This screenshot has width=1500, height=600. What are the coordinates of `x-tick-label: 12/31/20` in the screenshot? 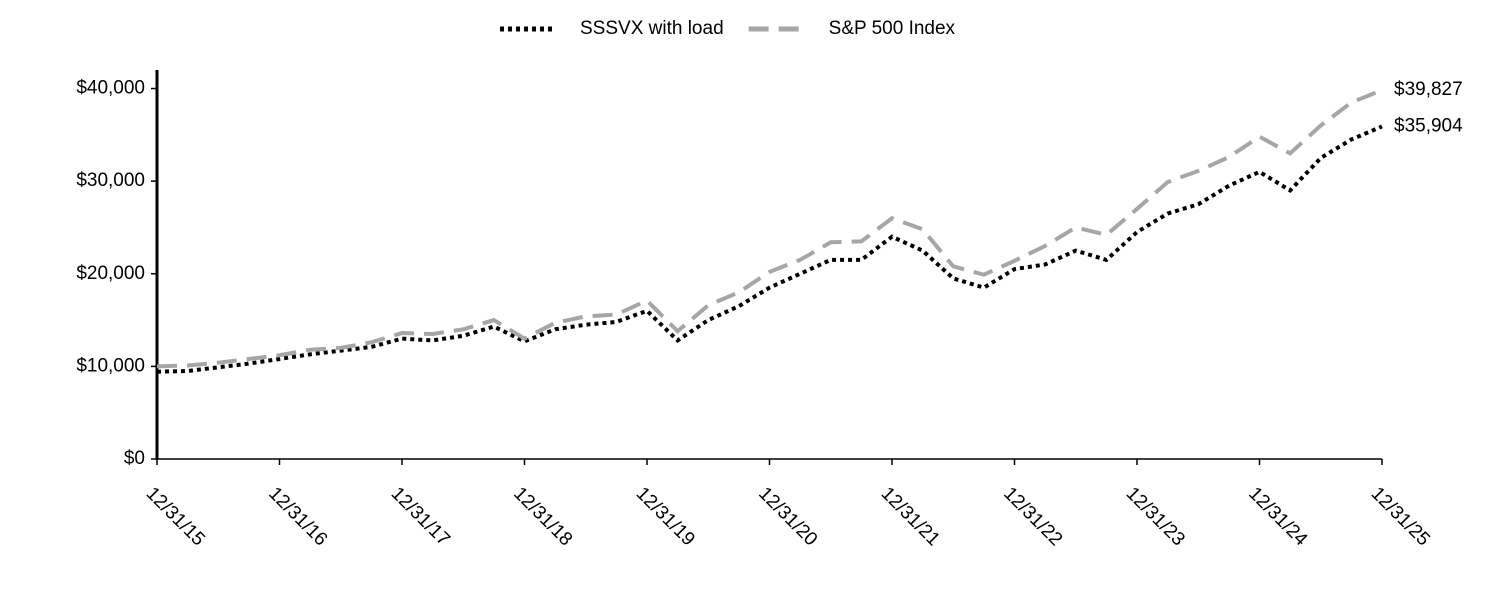 It's located at (787, 516).